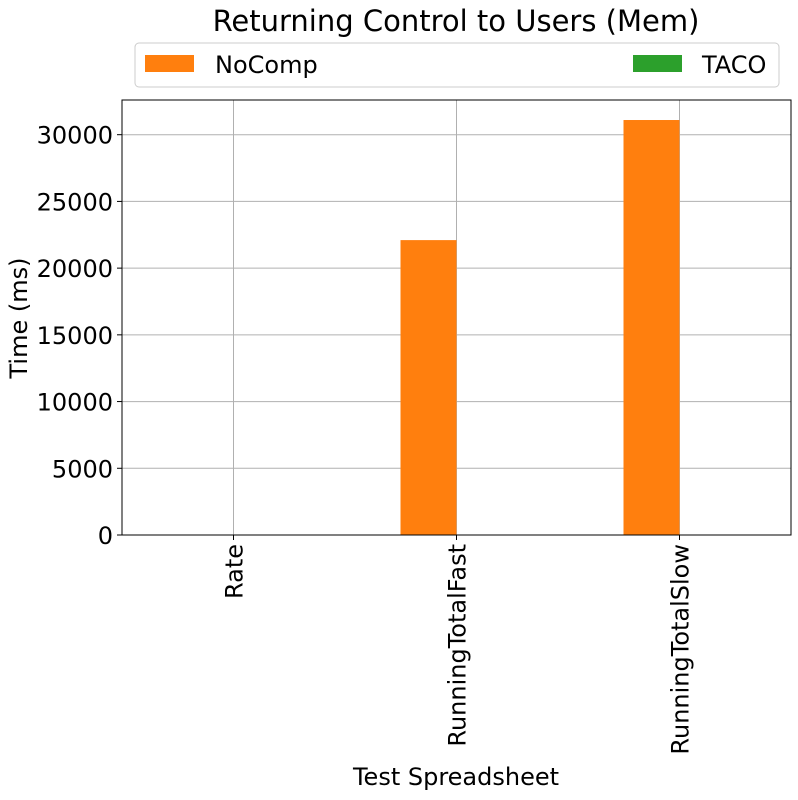  What do you see at coordinates (169, 63) in the screenshot?
I see `legend-swatch-nocomp` at bounding box center [169, 63].